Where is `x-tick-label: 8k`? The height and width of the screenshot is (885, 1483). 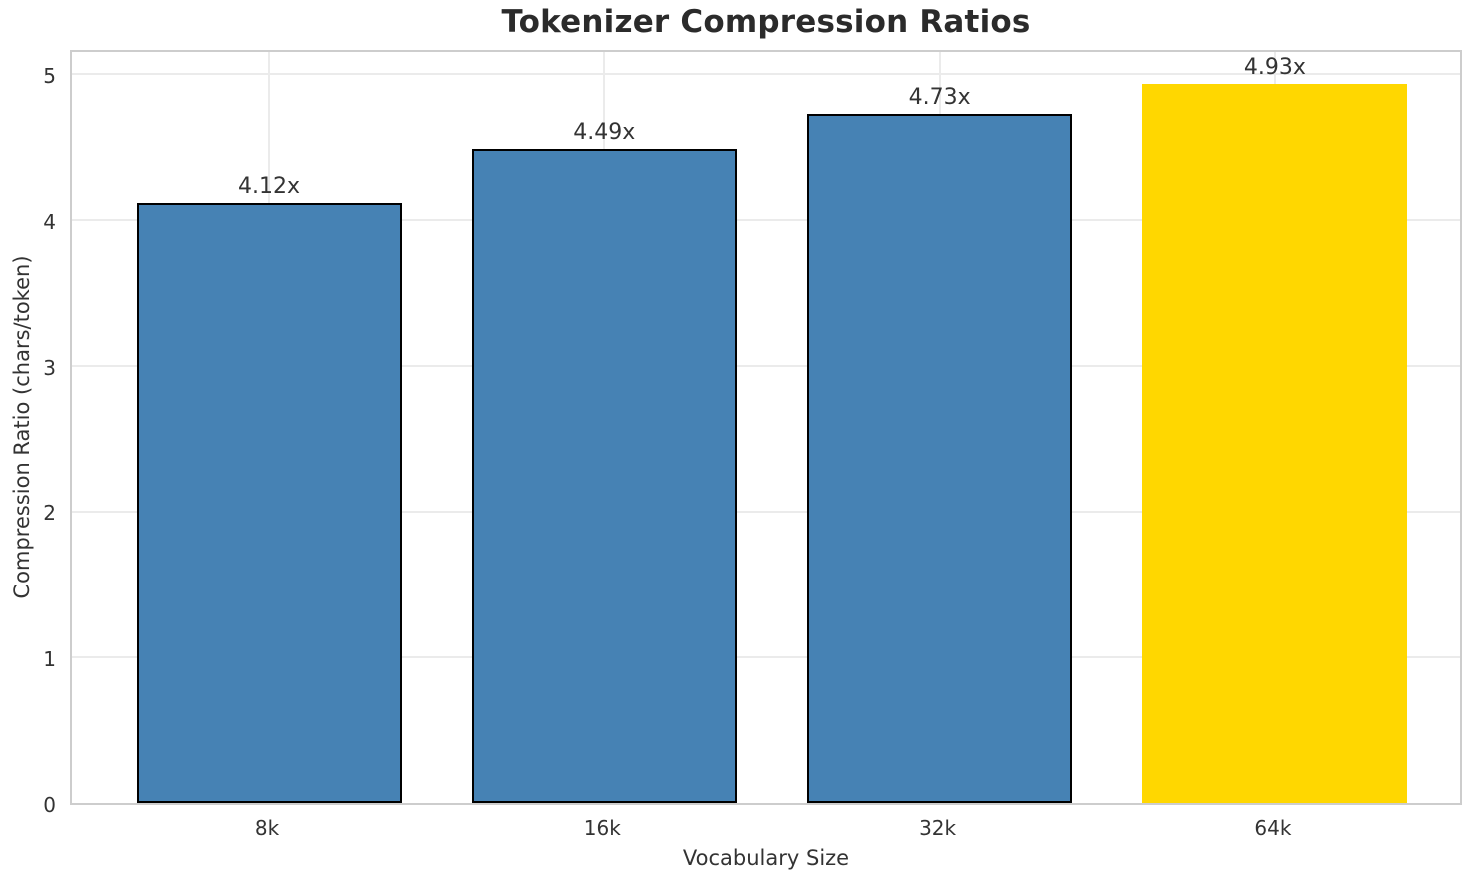
x-tick-label: 8k is located at coordinates (267, 828).